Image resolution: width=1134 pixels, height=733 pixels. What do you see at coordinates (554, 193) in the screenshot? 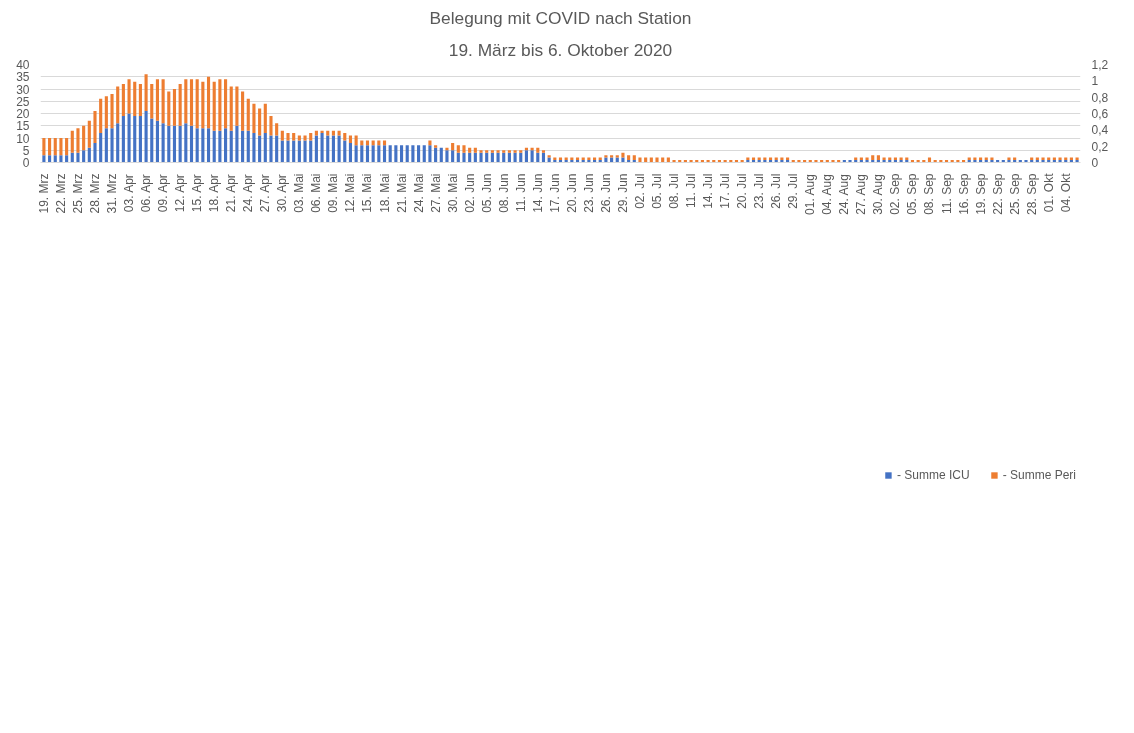
I see `x-tick-label: 17. Jun` at bounding box center [554, 193].